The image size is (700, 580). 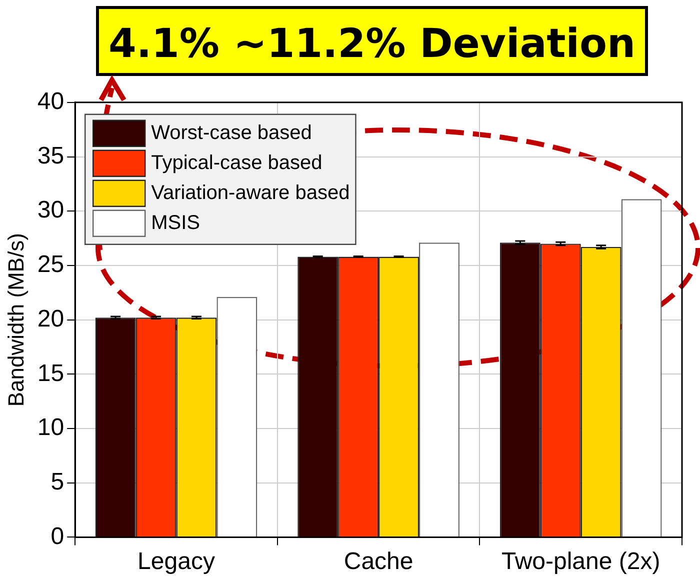 I want to click on y-tick-label: 0, so click(x=57, y=536).